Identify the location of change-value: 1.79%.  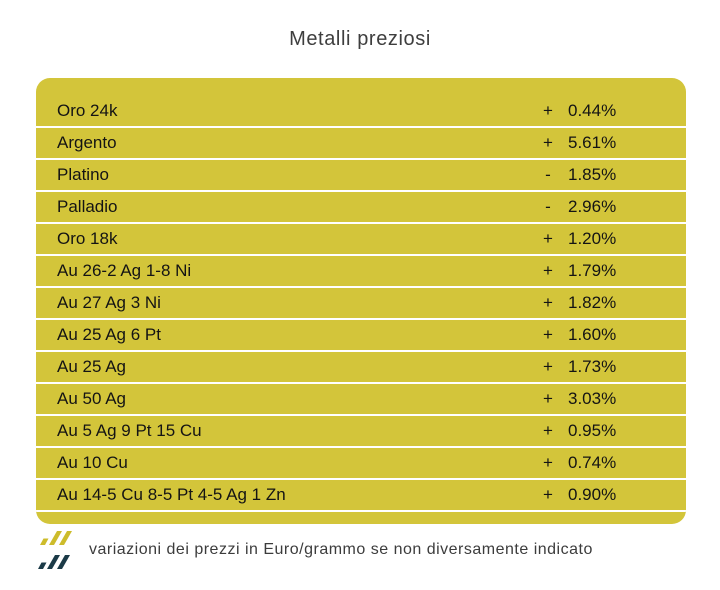
(592, 270).